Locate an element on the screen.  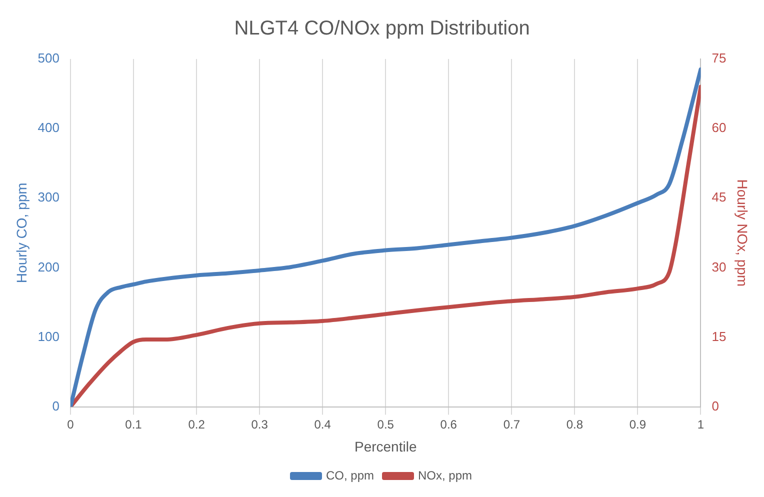
y-axis-title: Hourly CO, ppm is located at coordinates (21, 233).